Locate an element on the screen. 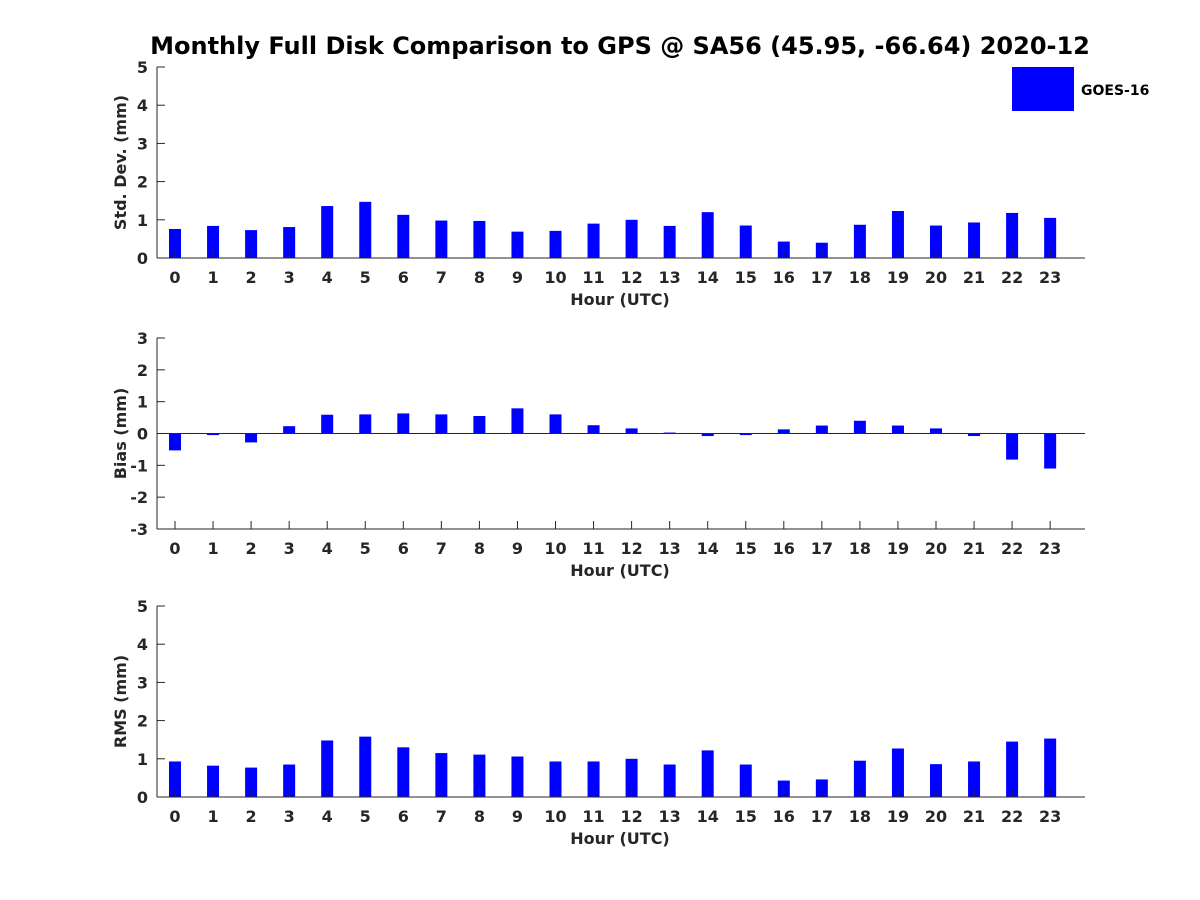 Image resolution: width=1200 pixels, height=900 pixels. x-tick-label: 6 is located at coordinates (403, 277).